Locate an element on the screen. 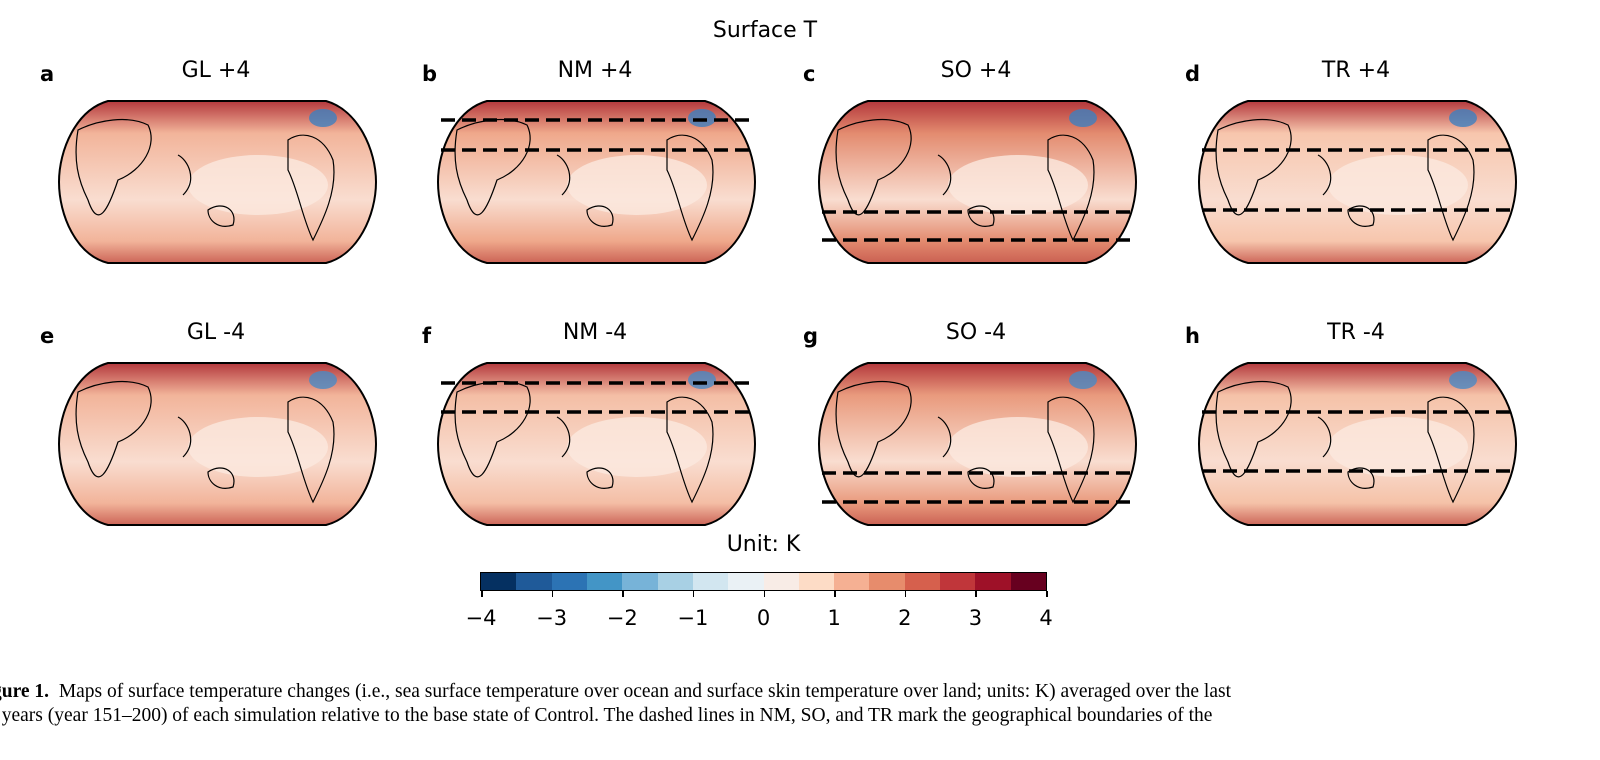 The height and width of the screenshot is (760, 1600). colorbar-tick-label: 0 is located at coordinates (763, 618).